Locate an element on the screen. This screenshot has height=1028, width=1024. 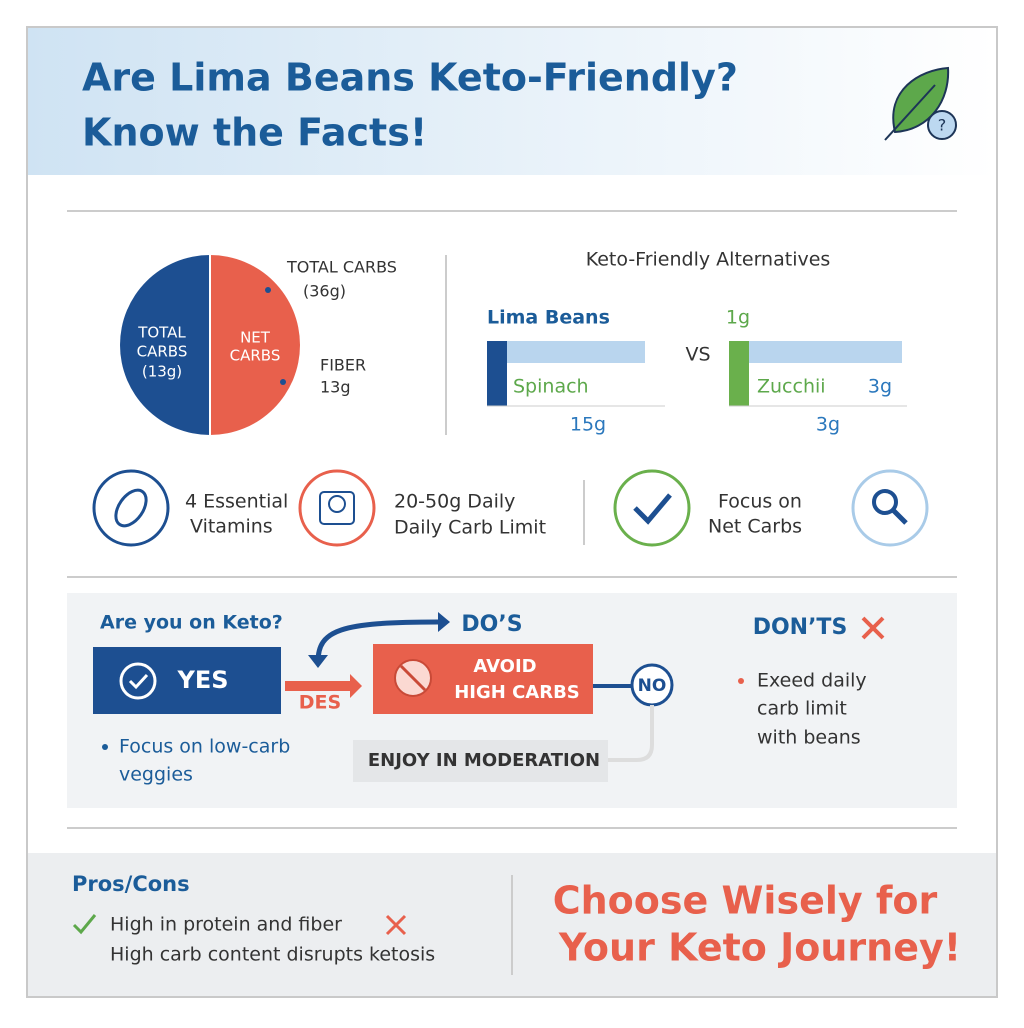
title: Know the Facts! is located at coordinates (254, 133).